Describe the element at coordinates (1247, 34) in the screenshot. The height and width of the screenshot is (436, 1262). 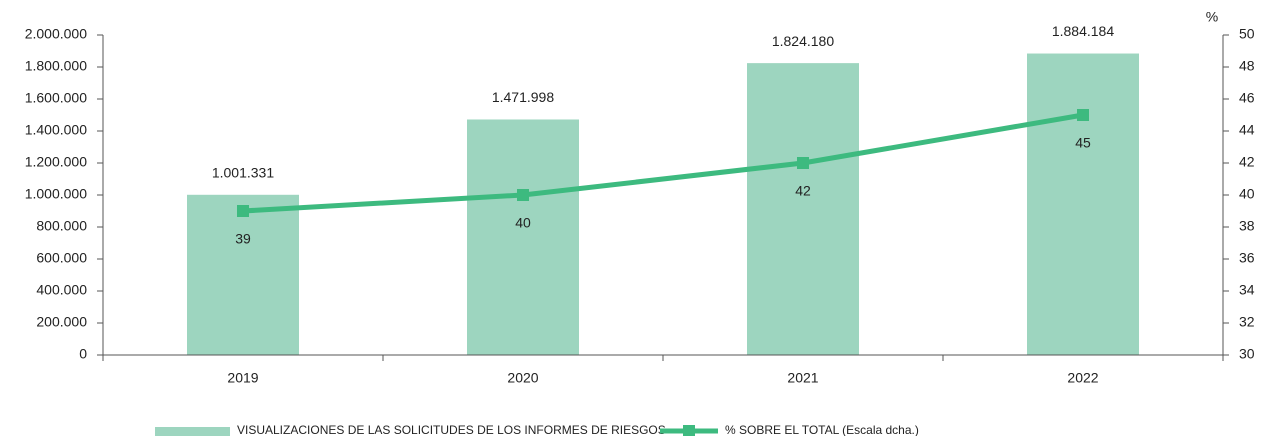
I see `y2-tick-label: 50` at that location.